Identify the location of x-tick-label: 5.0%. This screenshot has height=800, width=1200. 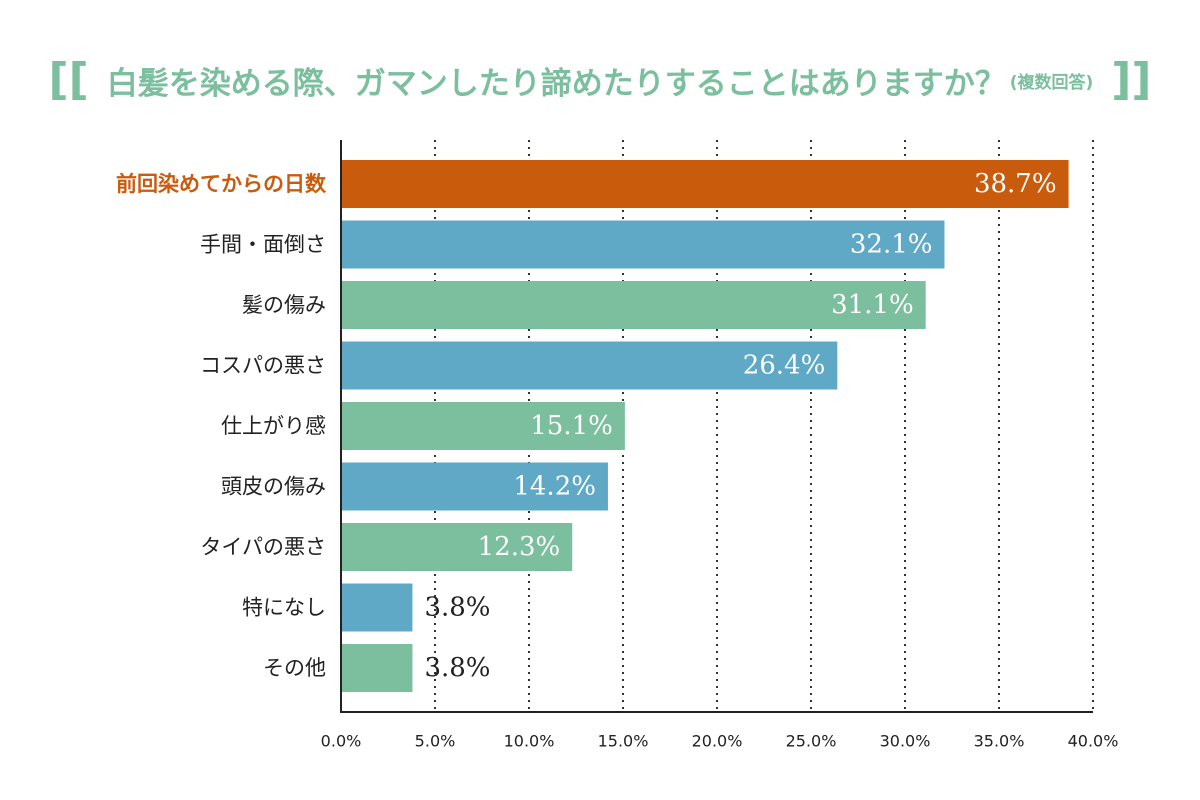
(435, 741).